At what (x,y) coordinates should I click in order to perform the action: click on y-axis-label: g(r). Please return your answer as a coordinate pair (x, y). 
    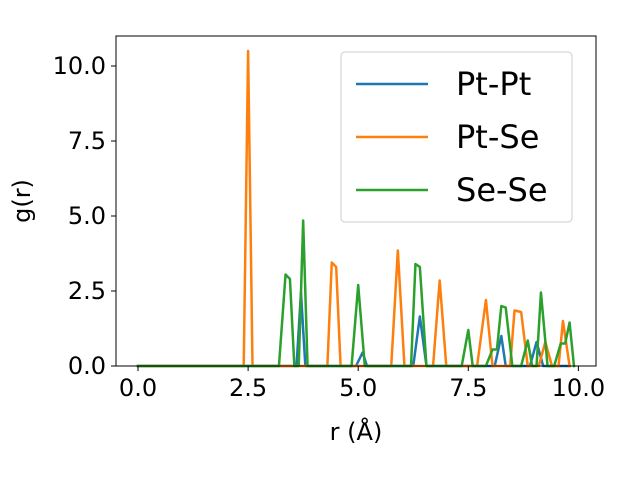
    Looking at the image, I should click on (22, 201).